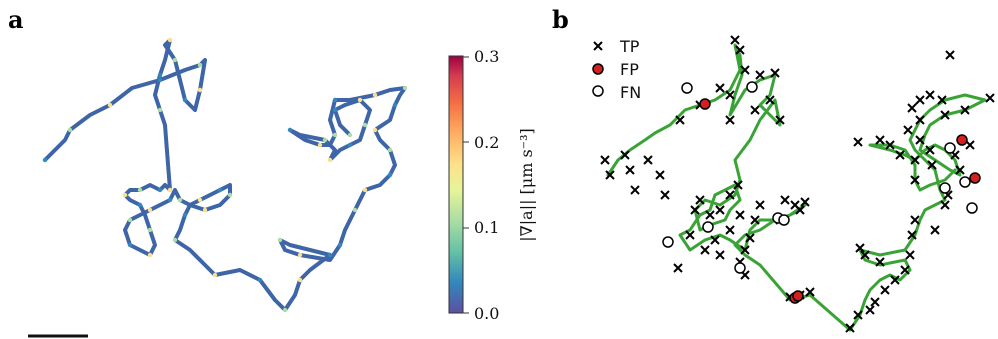  Describe the element at coordinates (486, 313) in the screenshot. I see `colorbar-tick-label-0.0: 0.0` at that location.